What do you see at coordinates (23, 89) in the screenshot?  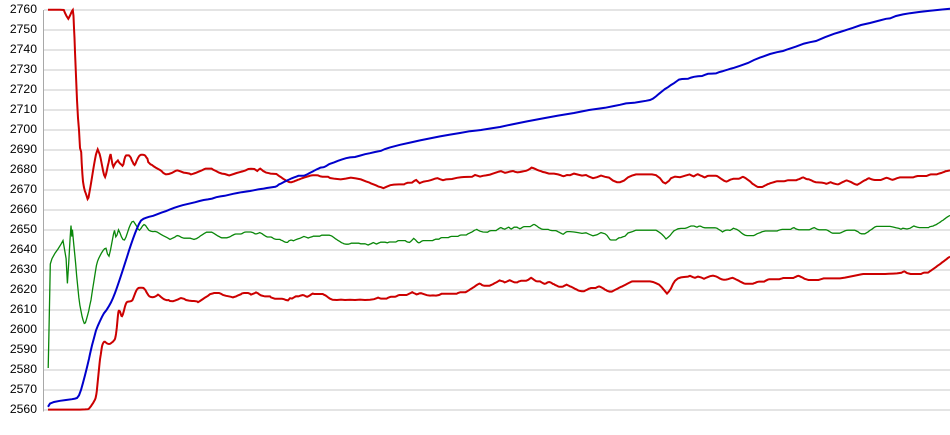 I see `svg-text: 2720` at bounding box center [23, 89].